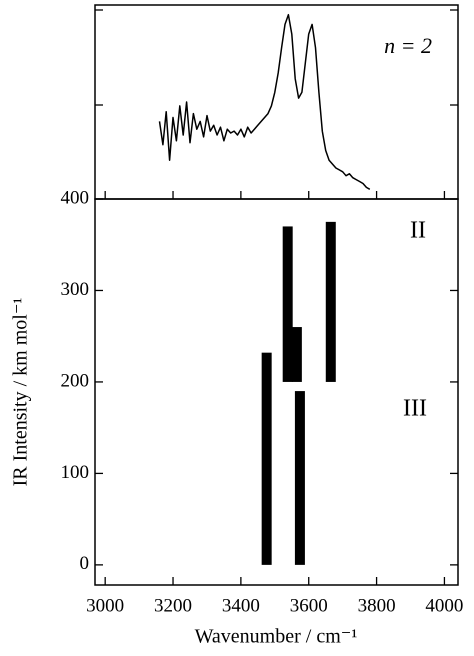 Image resolution: width=474 pixels, height=656 pixels. I want to click on series-label: II, so click(418, 231).